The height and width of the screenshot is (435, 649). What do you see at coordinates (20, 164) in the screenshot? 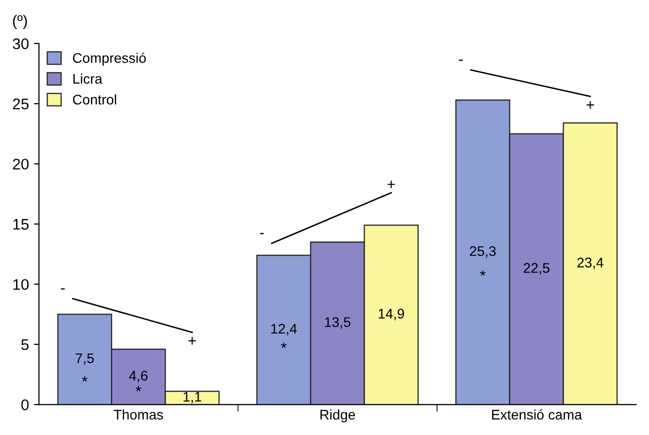
I see `y-tick-label: 20` at bounding box center [20, 164].